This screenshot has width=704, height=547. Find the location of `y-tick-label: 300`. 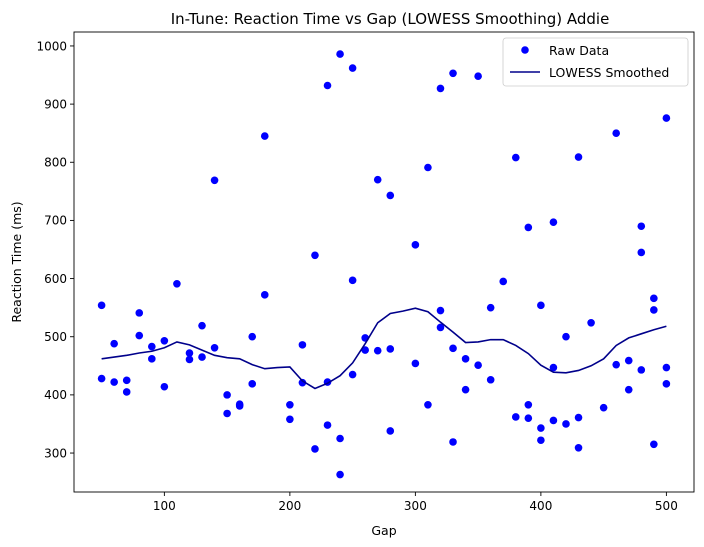

y-tick-label: 300 is located at coordinates (55, 453).